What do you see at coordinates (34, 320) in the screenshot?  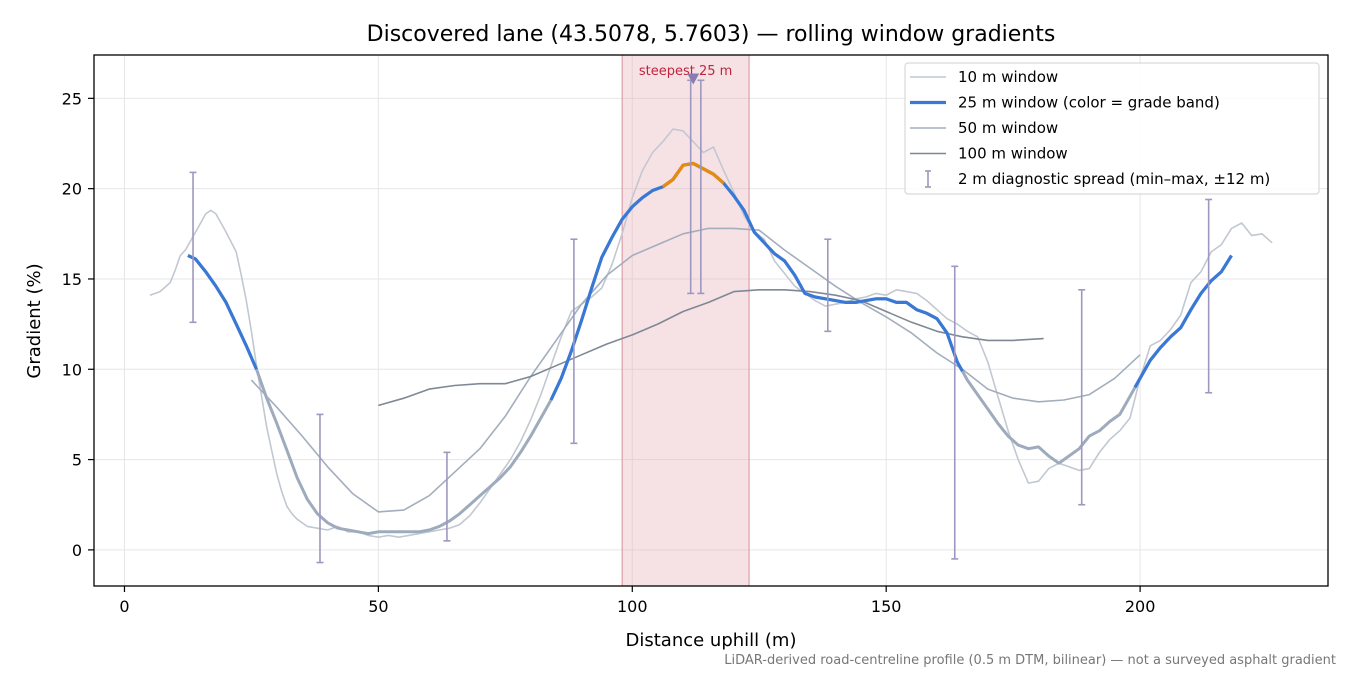 I see `y-axis-label: Gradient (%)` at bounding box center [34, 320].